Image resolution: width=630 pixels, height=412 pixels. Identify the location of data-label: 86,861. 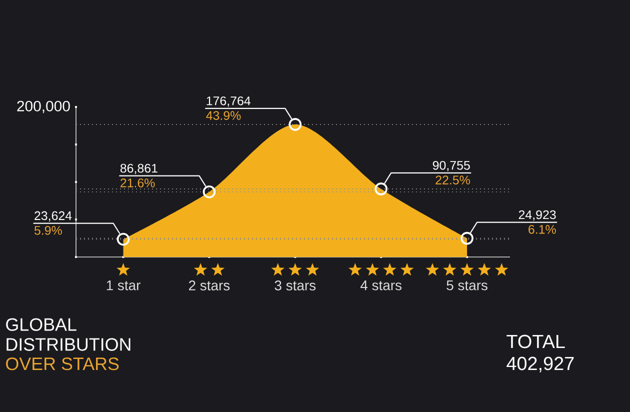
(139, 169).